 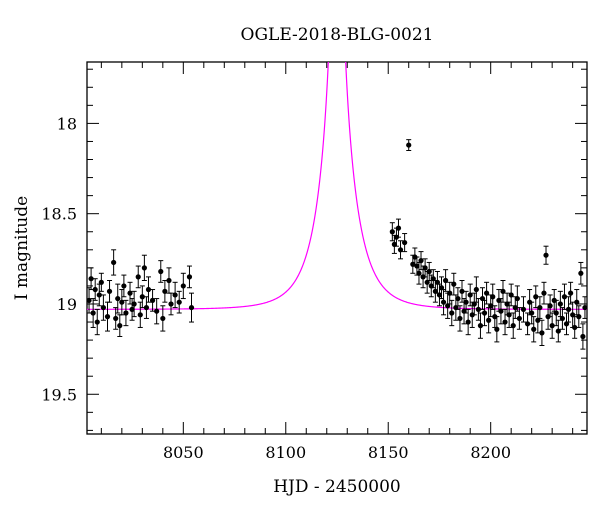 What do you see at coordinates (183, 452) in the screenshot?
I see `x-tick-label: 8050` at bounding box center [183, 452].